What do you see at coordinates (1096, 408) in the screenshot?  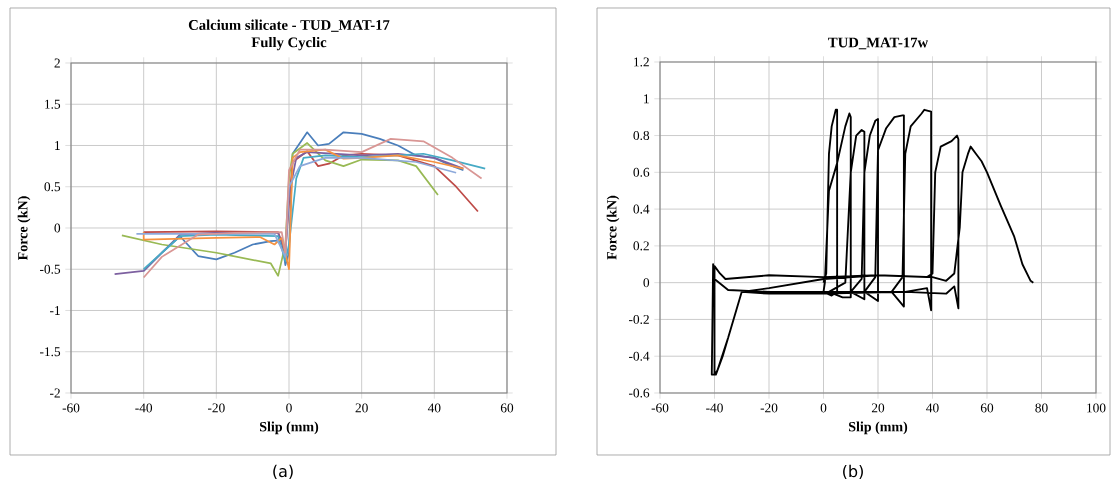 I see `x-tick-label: 100` at bounding box center [1096, 408].